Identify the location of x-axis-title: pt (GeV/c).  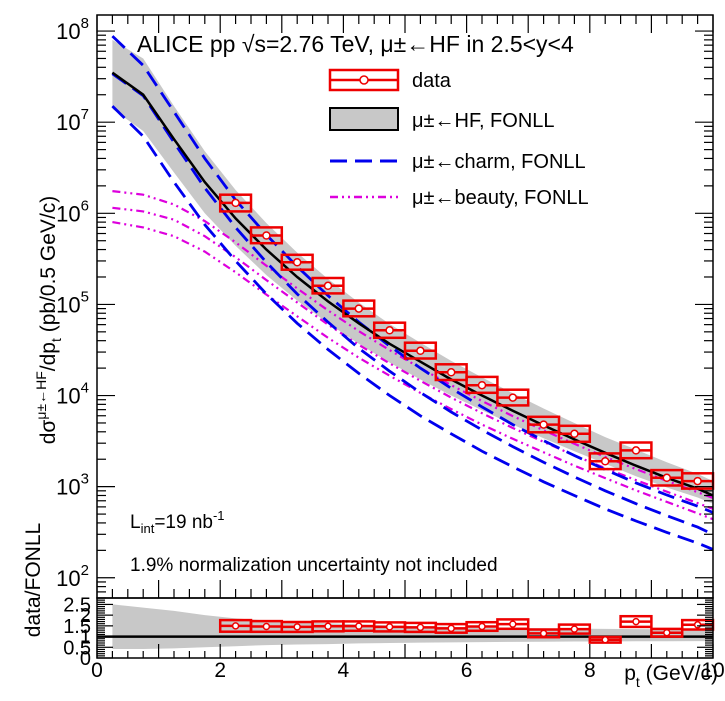
(671, 676).